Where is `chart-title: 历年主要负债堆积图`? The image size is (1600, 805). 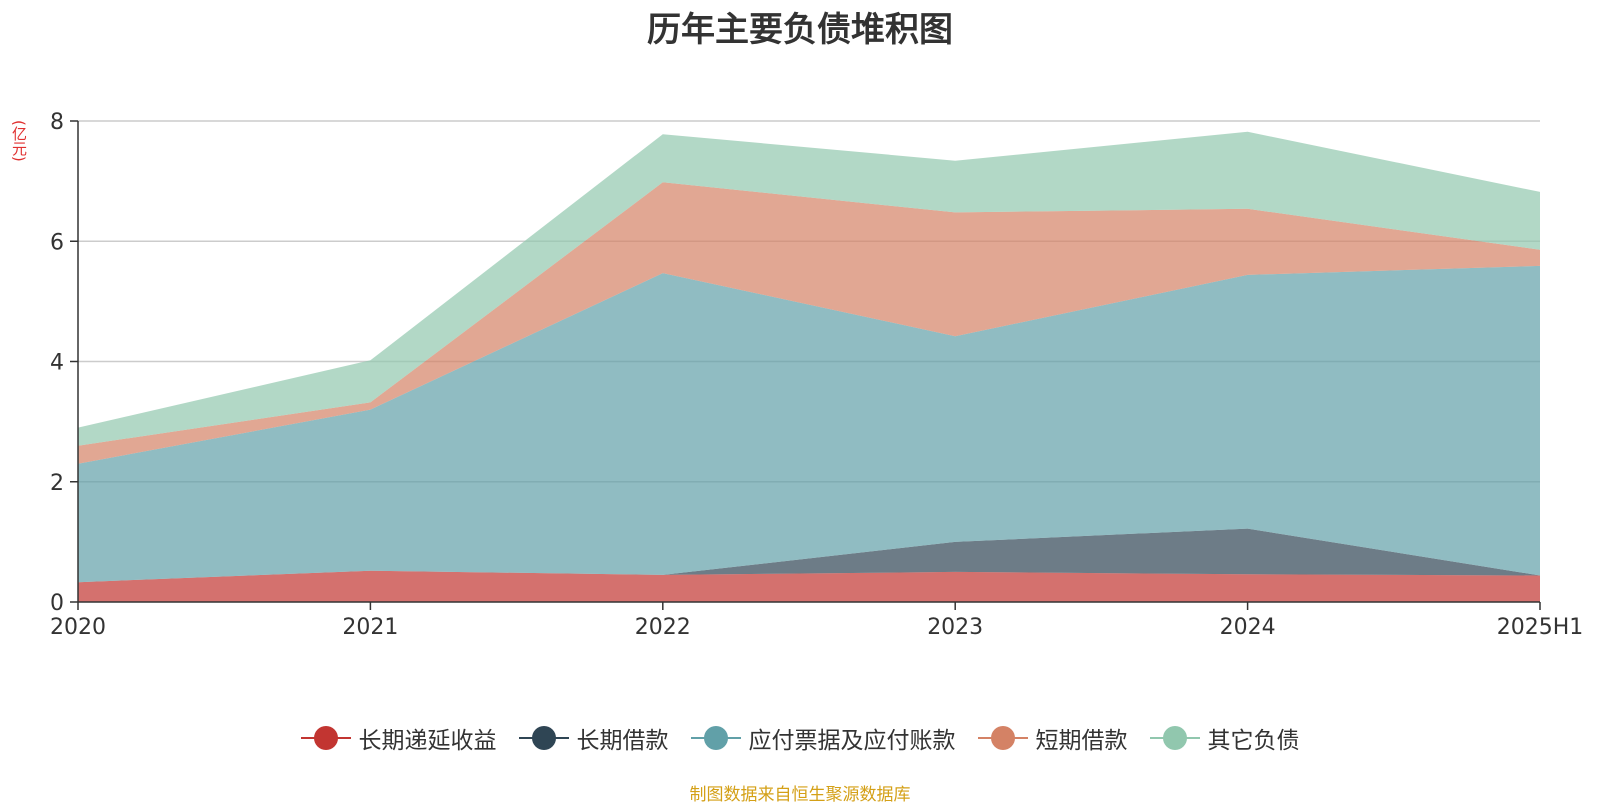 chart-title: 历年主要负债堆积图 is located at coordinates (800, 30).